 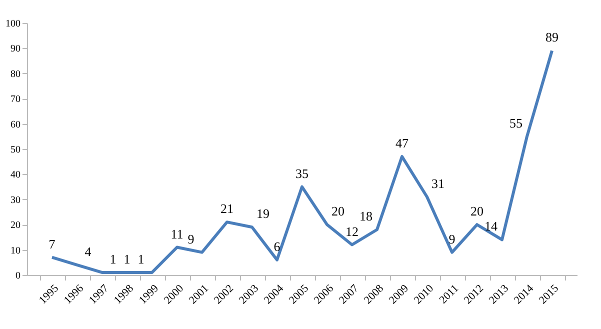 What do you see at coordinates (15, 200) in the screenshot?
I see `y-tick-label: 30` at bounding box center [15, 200].